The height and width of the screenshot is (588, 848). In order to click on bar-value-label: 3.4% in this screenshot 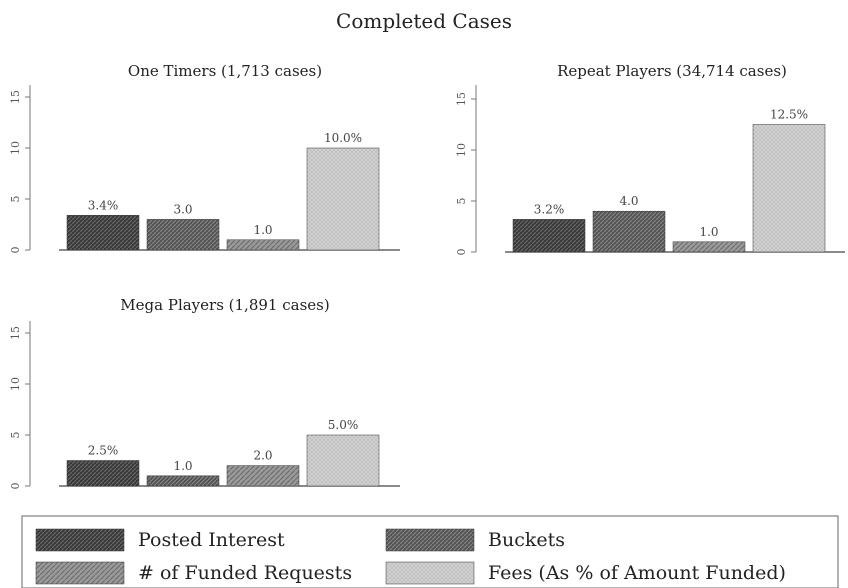, I will do `click(103, 205)`.